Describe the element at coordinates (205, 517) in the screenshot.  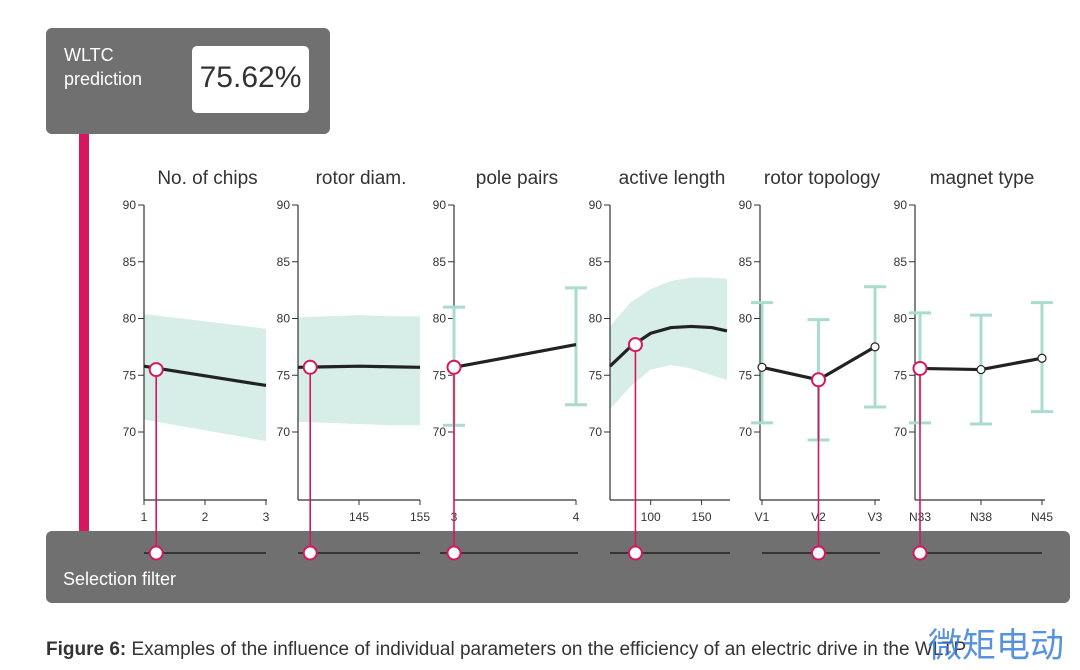
I see `x-tick-label: 2` at that location.